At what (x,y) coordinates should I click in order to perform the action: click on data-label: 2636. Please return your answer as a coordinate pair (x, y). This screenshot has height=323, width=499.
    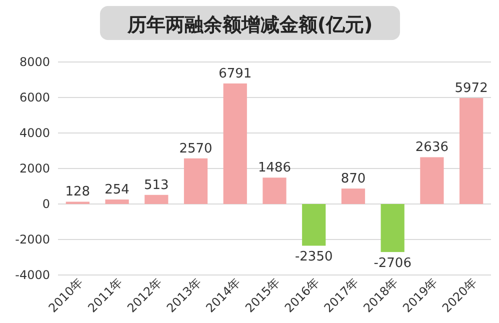
    Looking at the image, I should click on (431, 148).